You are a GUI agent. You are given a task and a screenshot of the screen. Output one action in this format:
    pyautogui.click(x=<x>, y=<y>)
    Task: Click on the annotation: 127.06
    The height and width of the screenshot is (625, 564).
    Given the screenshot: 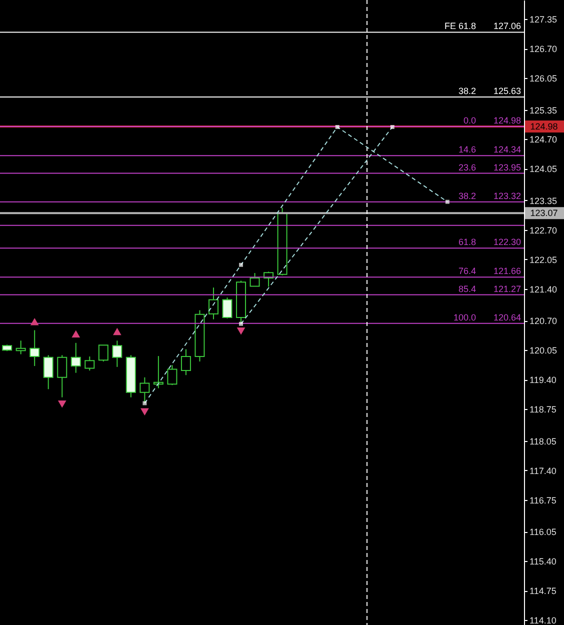 What is the action you would take?
    pyautogui.click(x=507, y=26)
    